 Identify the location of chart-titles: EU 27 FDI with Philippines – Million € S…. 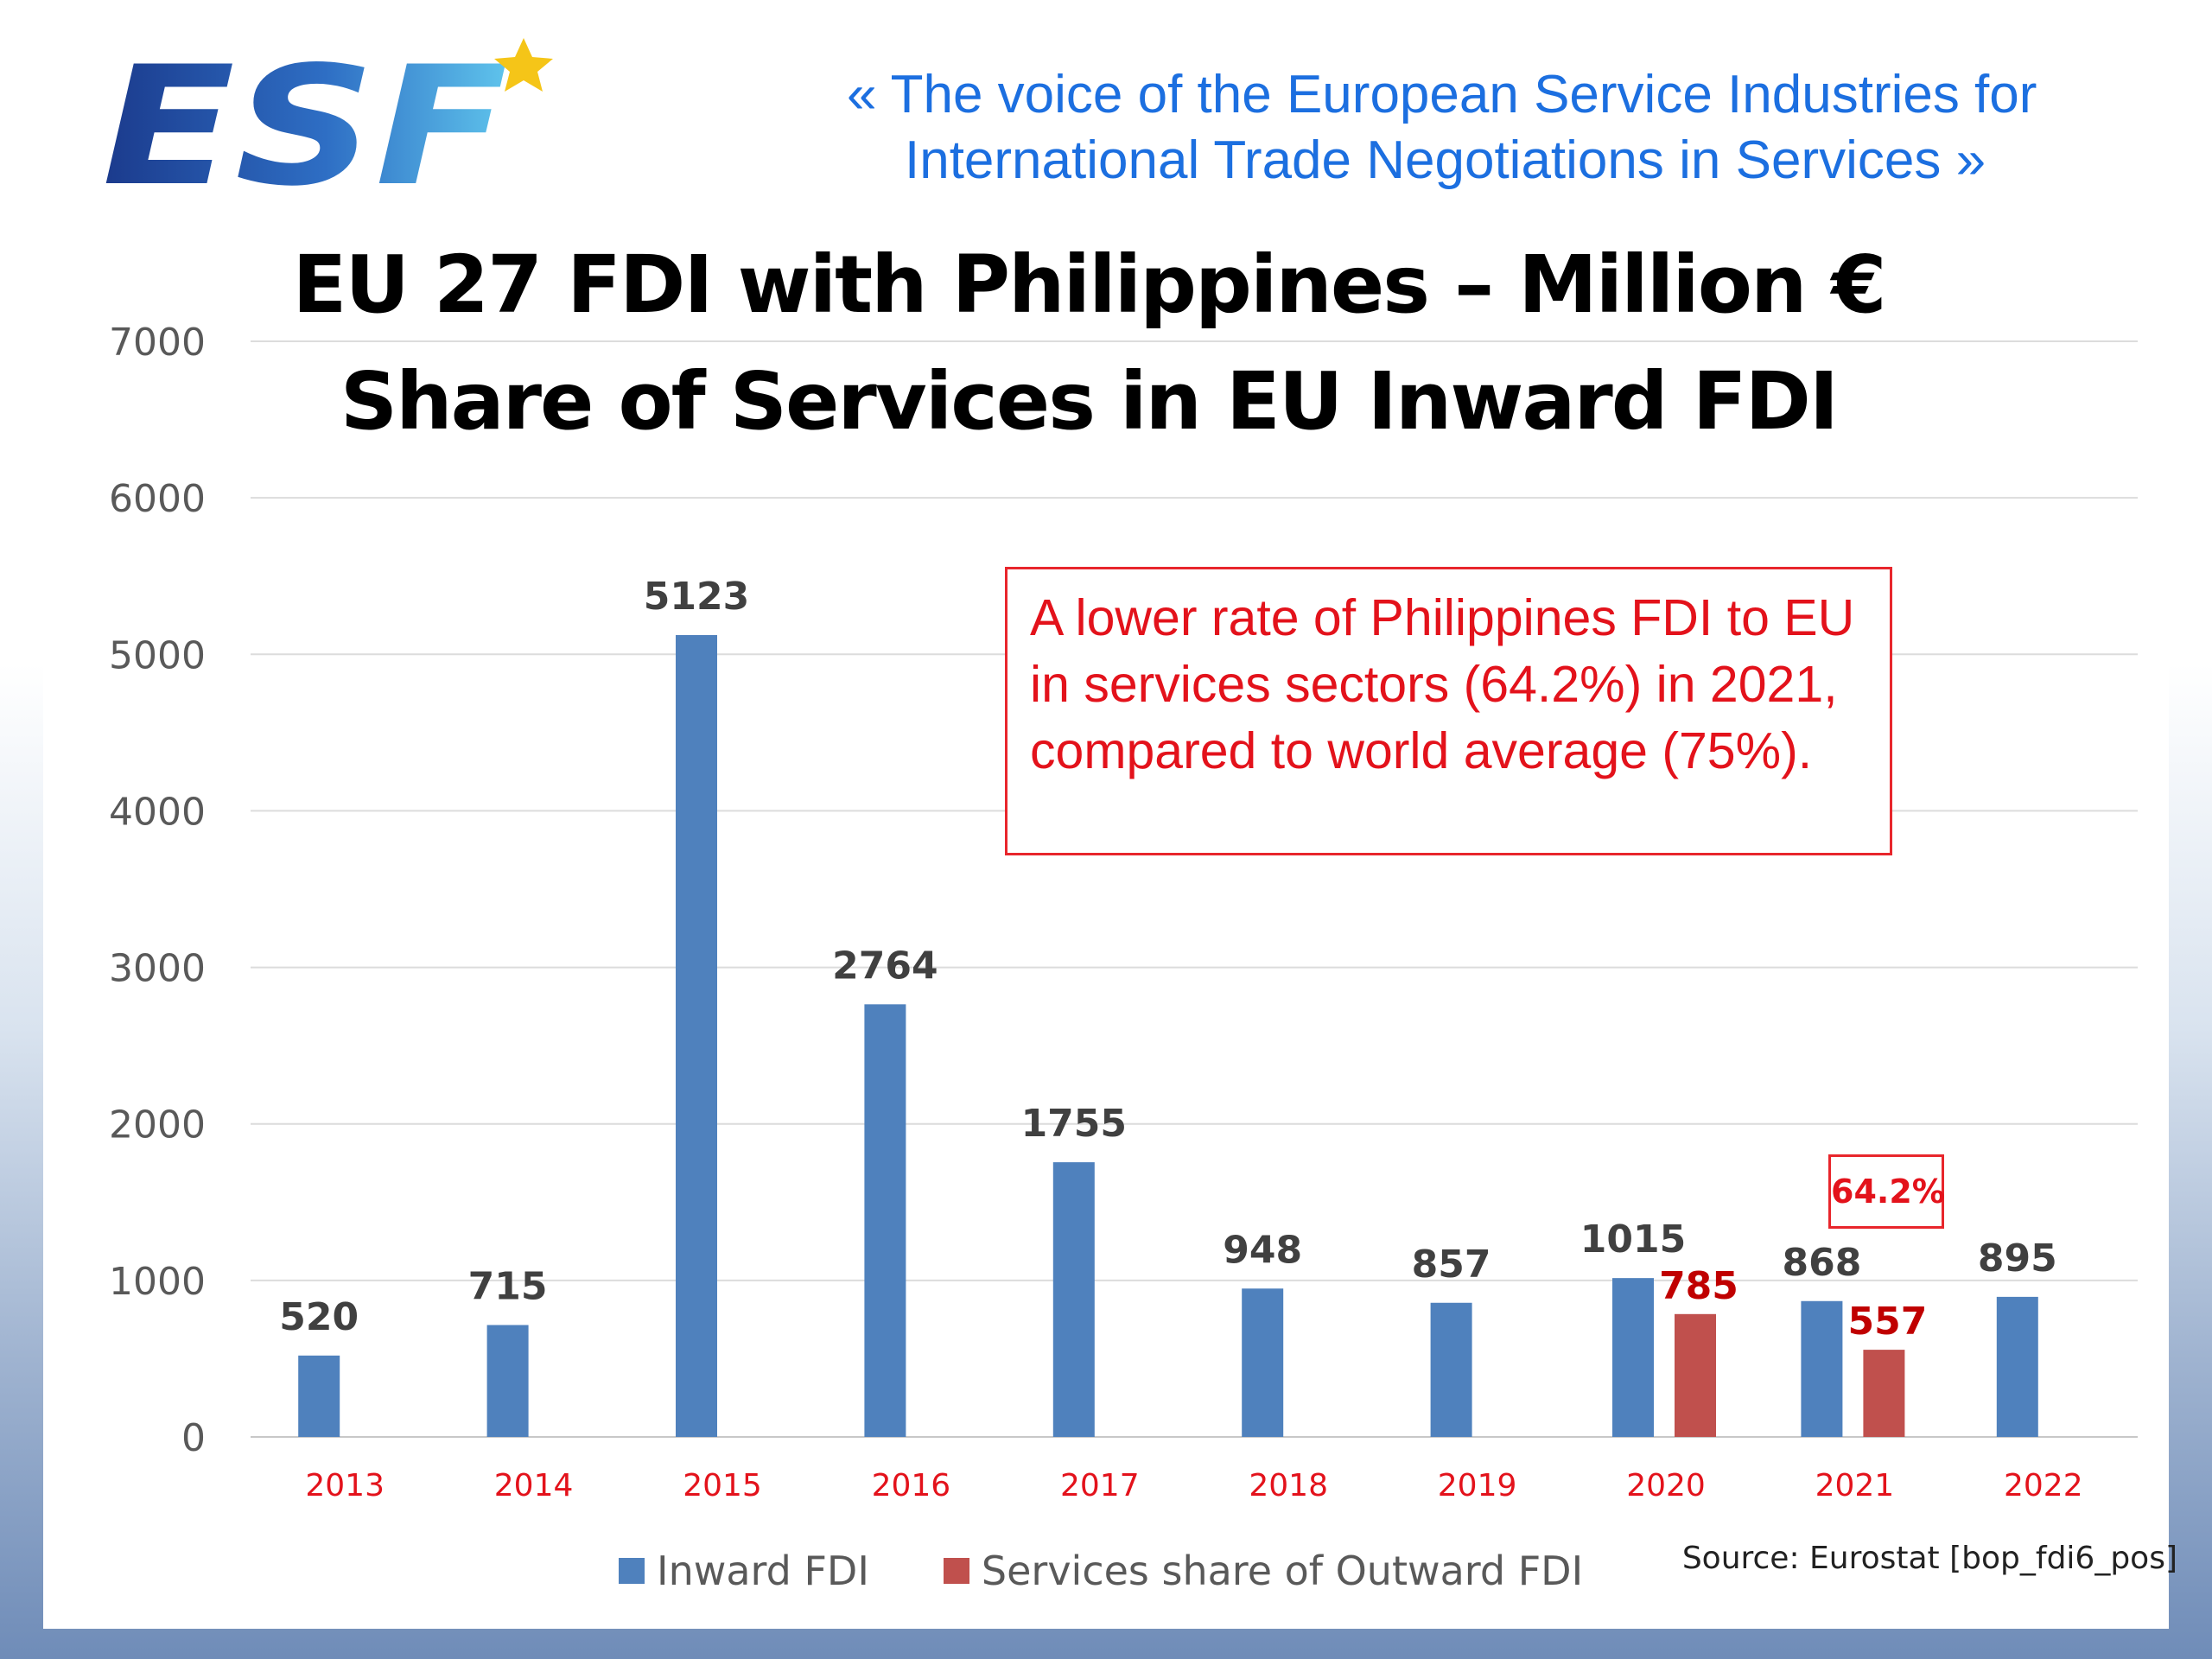
(1088, 343).